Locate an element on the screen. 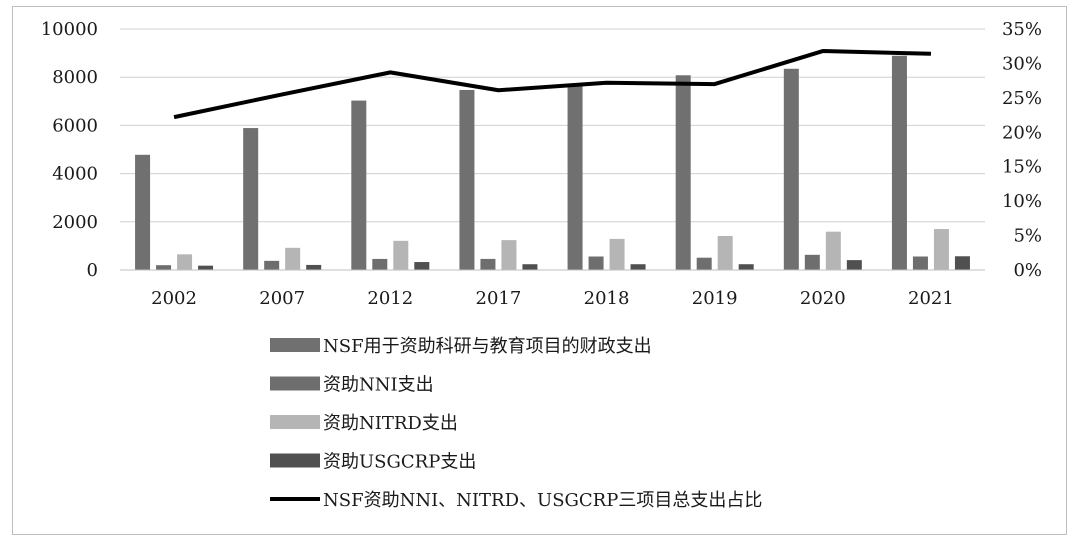  y-left-tick-label: 4000 is located at coordinates (75, 174).